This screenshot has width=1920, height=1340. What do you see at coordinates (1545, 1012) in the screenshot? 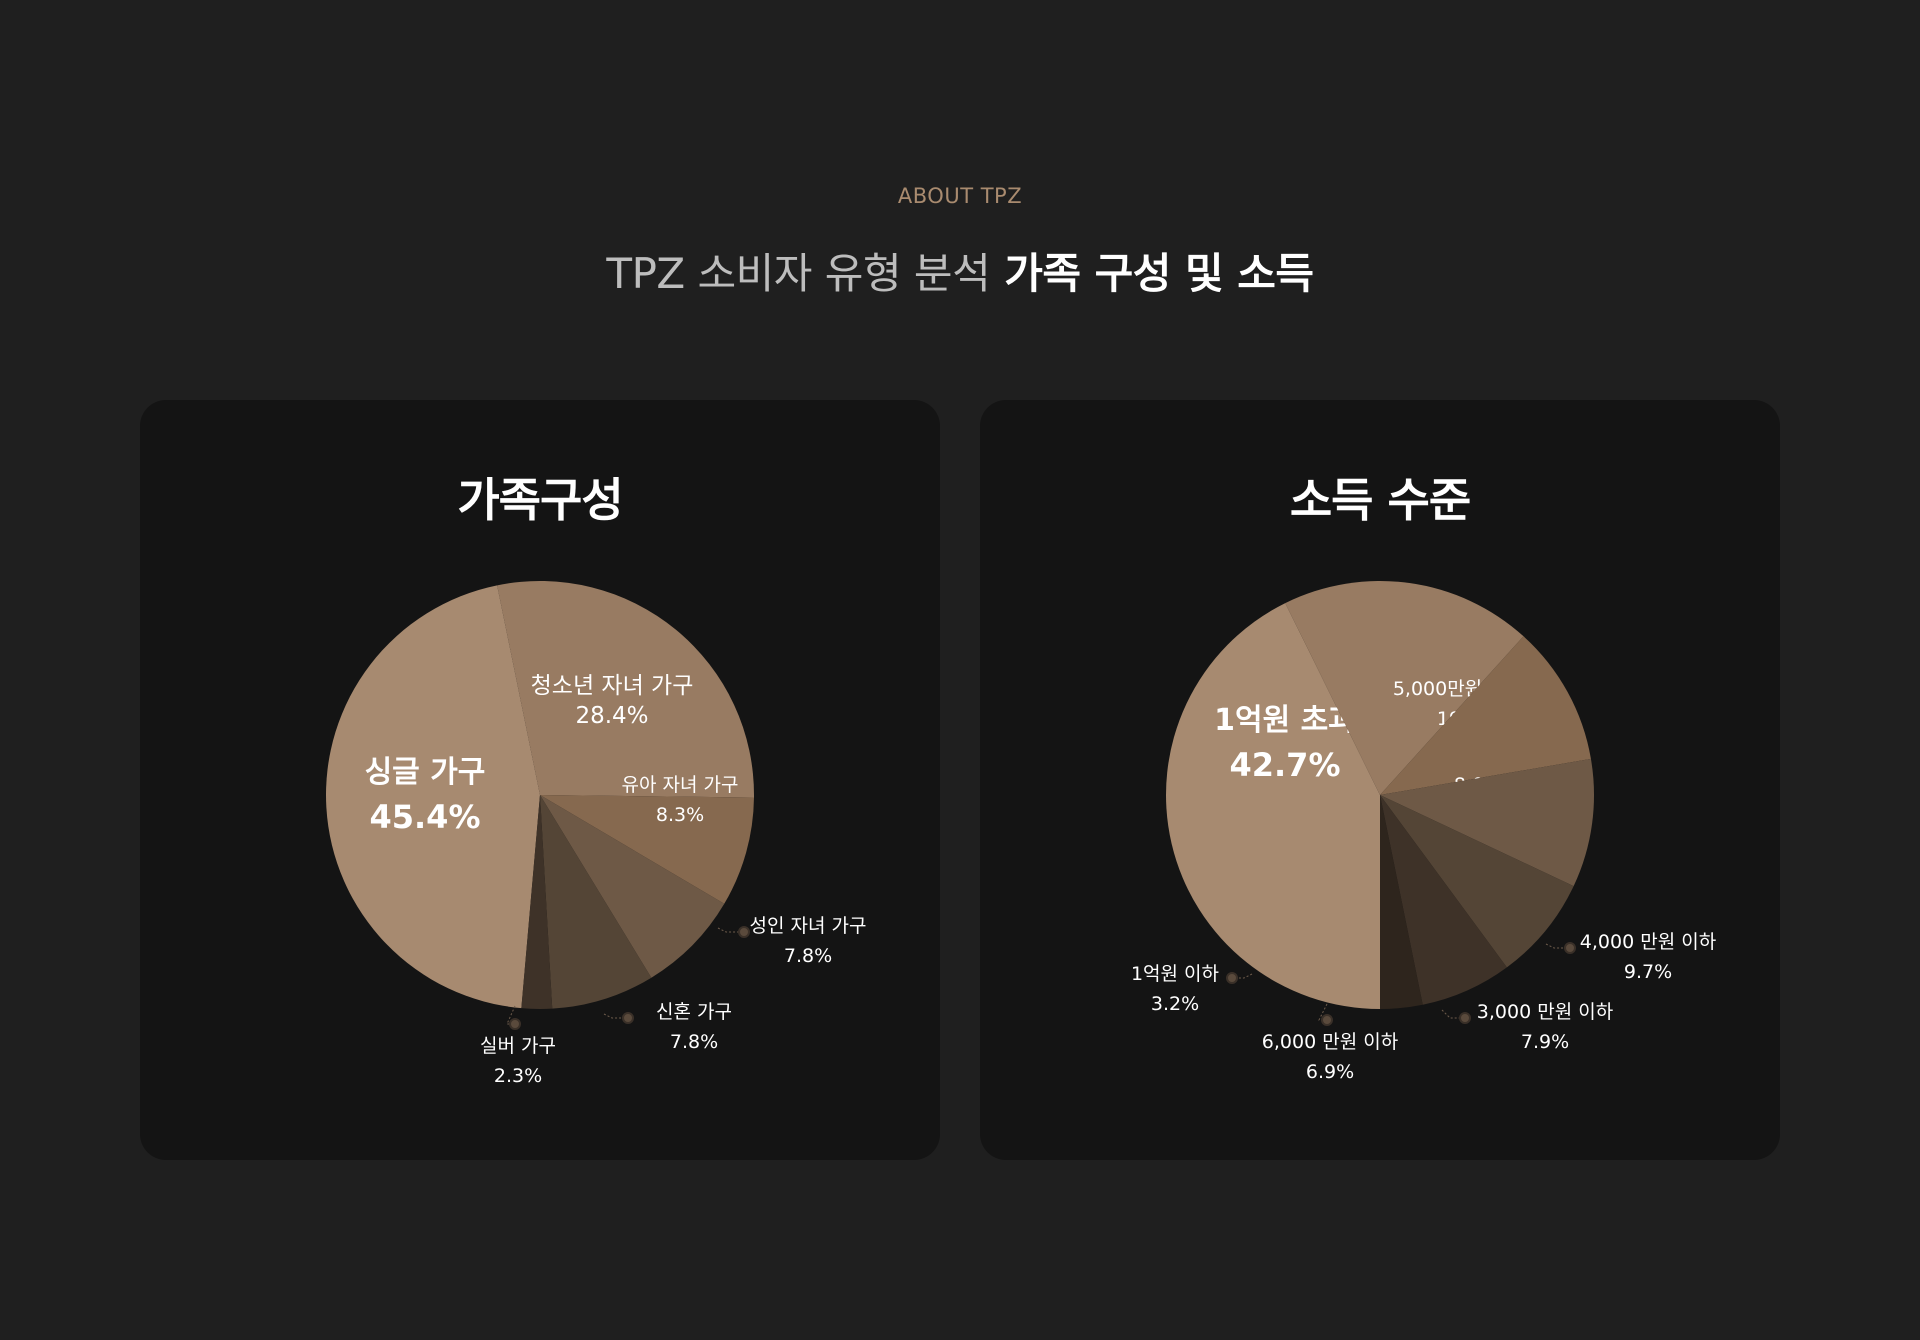
I see `slice-label: 3,000 만원 이하` at bounding box center [1545, 1012].